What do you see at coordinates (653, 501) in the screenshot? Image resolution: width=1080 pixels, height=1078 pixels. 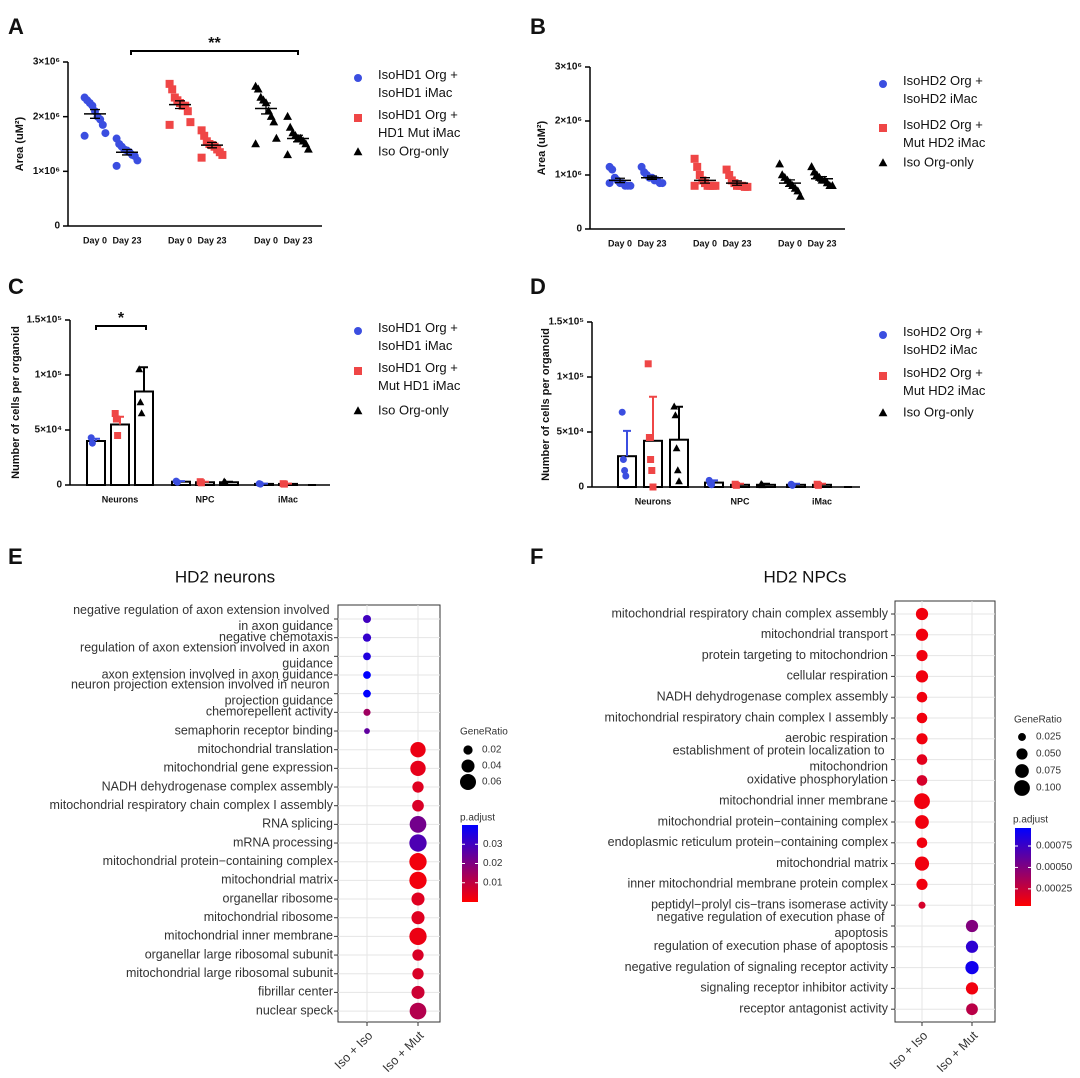 I see `x-tick-label: Neurons` at bounding box center [653, 501].